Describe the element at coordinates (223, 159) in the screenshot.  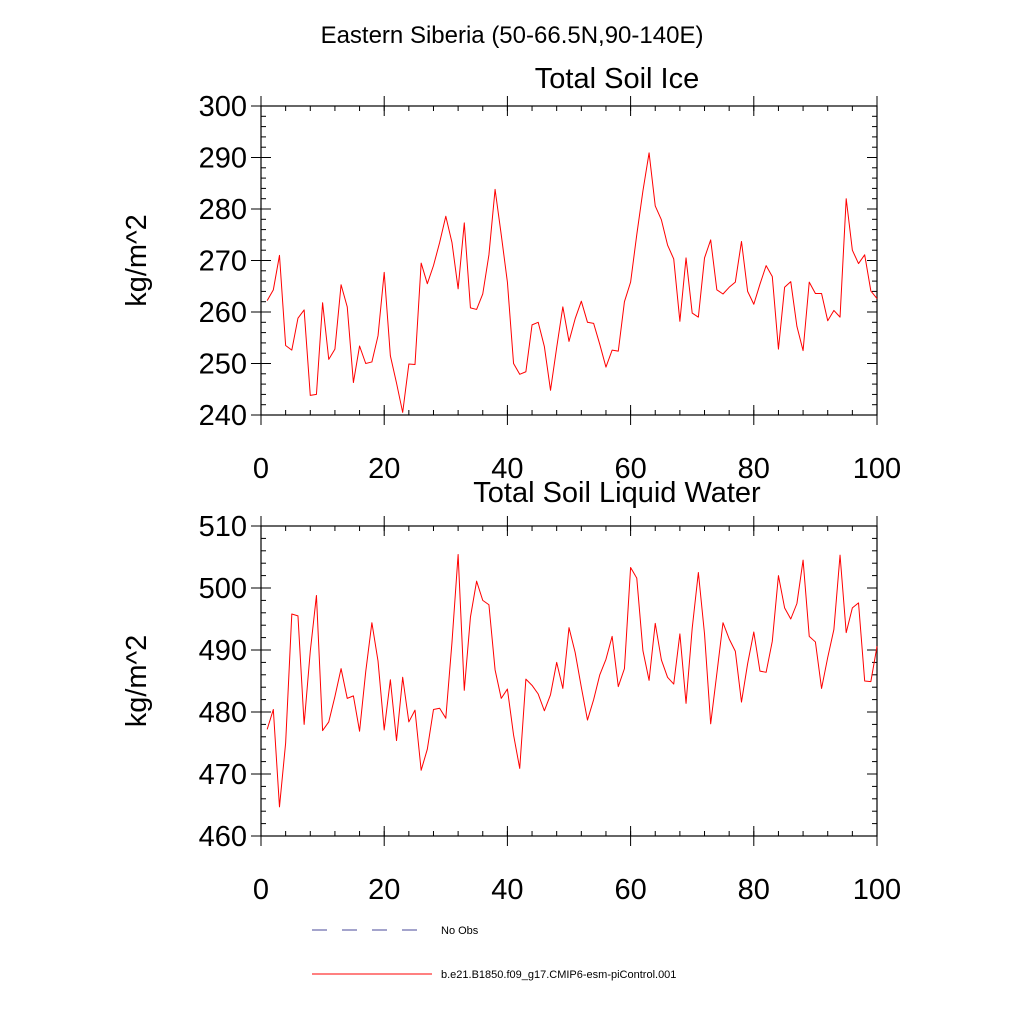
I see `y-tick-label: 290` at that location.